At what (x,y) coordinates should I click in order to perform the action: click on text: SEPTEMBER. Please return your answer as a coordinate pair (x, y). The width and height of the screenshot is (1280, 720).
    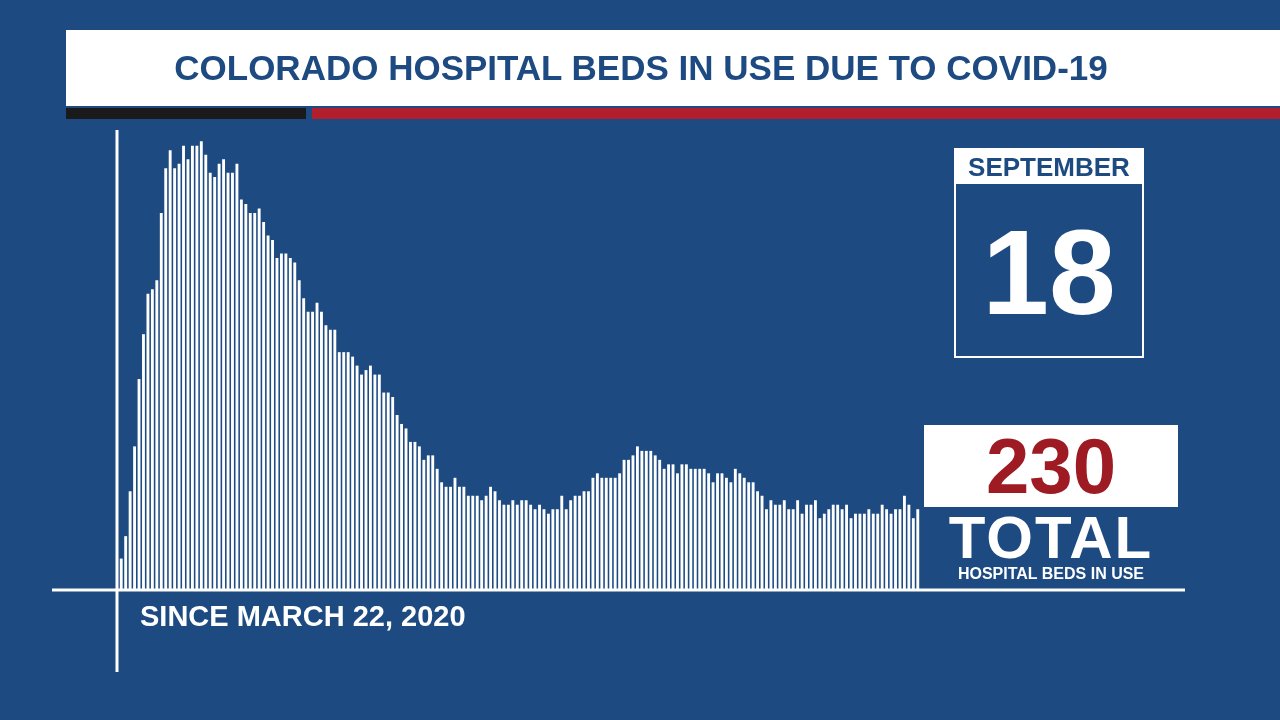
    Looking at the image, I should click on (1049, 167).